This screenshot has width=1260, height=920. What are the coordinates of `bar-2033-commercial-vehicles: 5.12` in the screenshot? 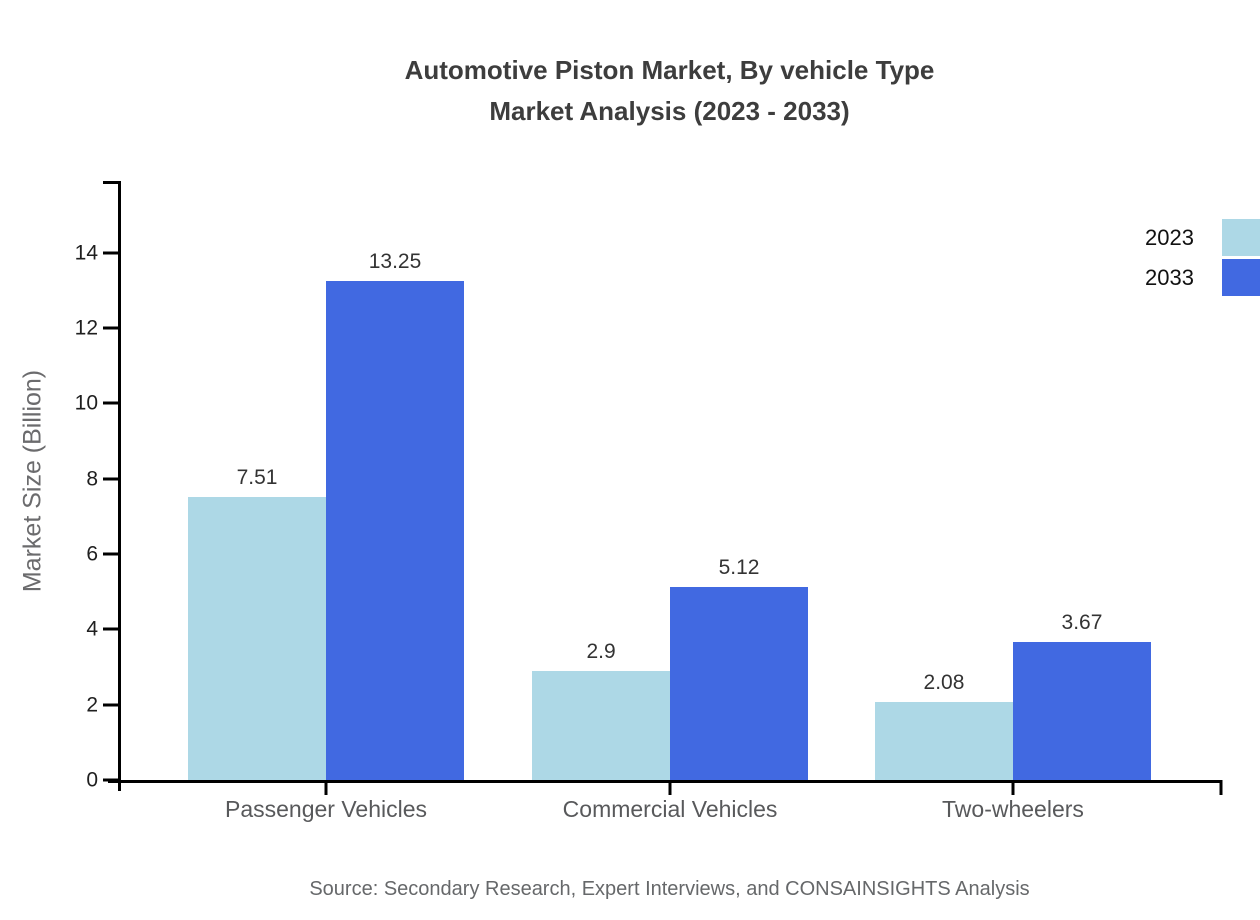 It's located at (739, 668).